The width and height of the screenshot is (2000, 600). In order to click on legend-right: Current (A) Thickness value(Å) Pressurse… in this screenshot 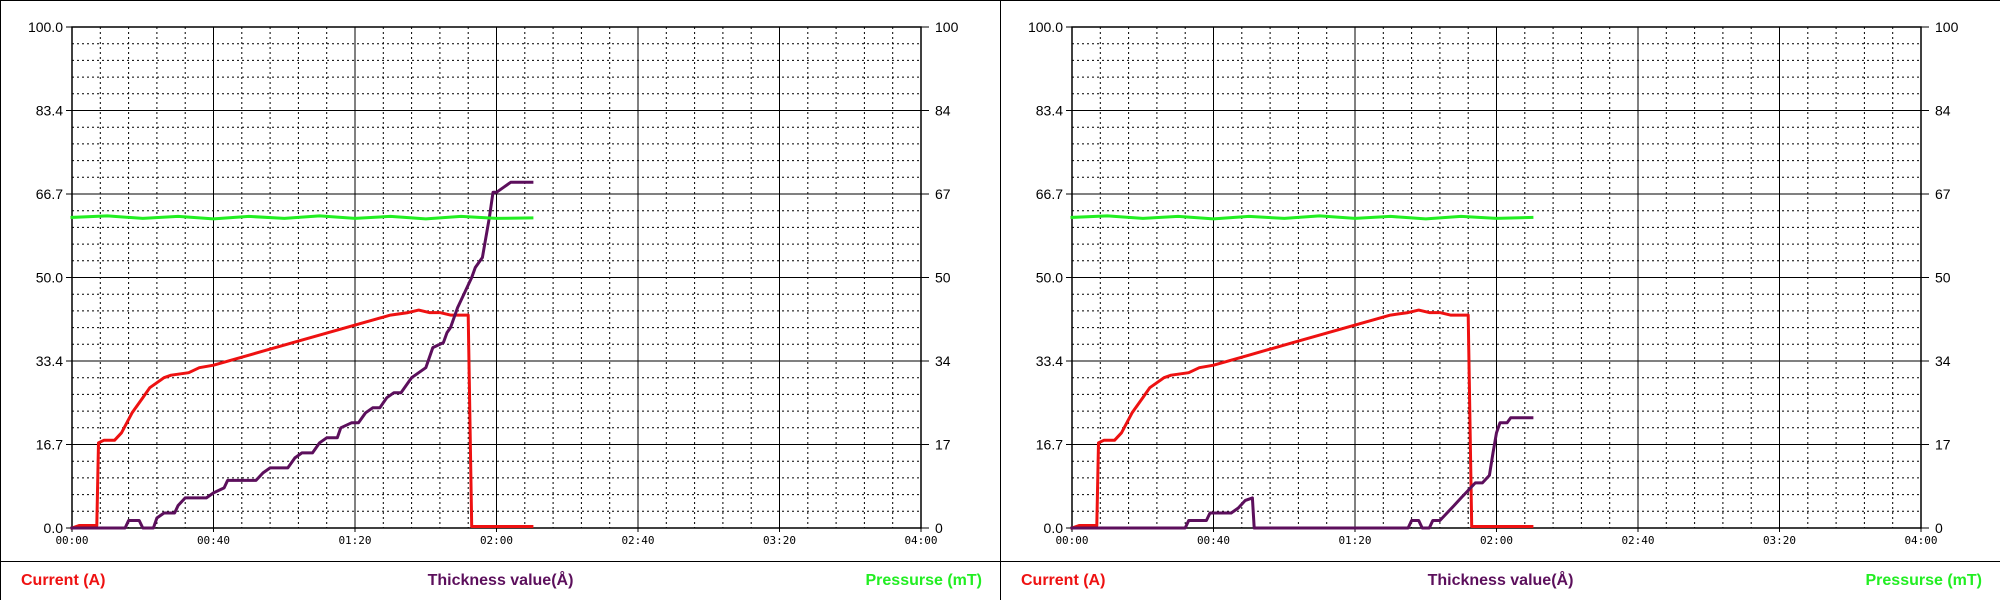, I will do `click(1500, 580)`.